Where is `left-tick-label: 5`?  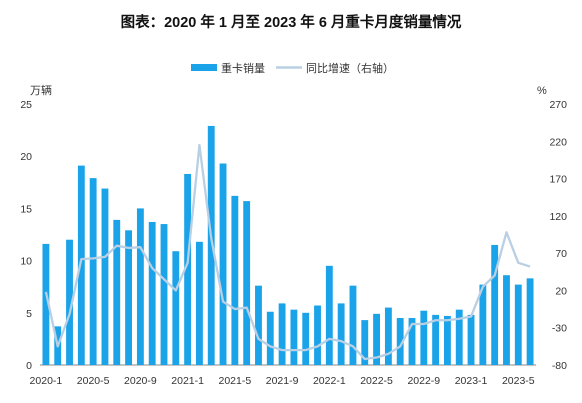 left-tick-label: 5 is located at coordinates (29, 314).